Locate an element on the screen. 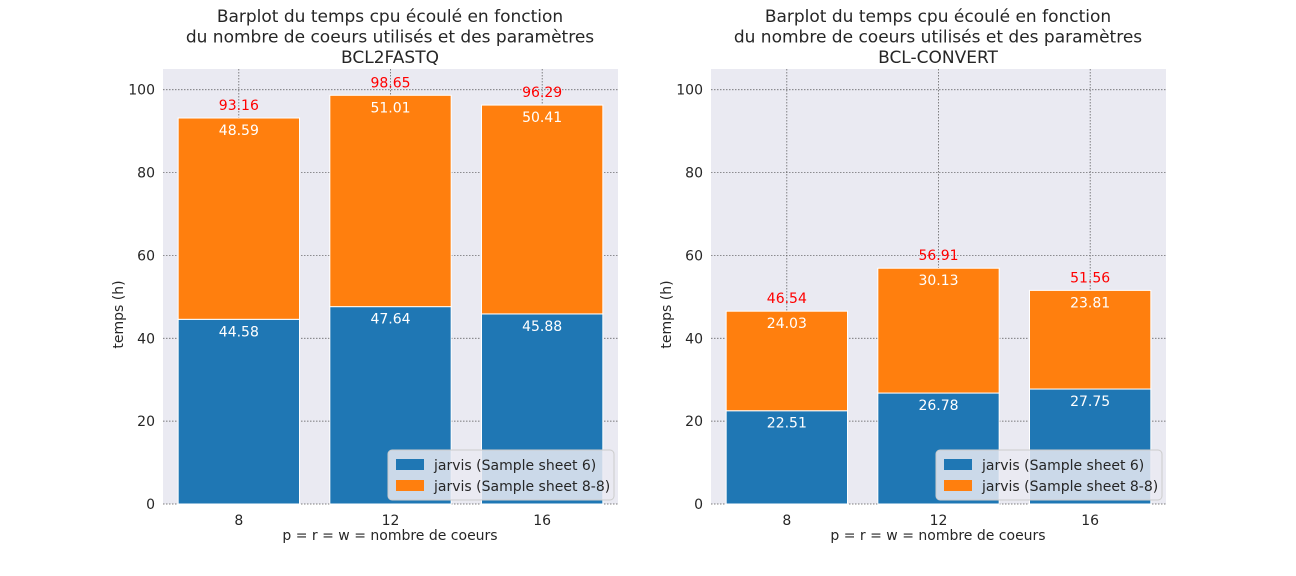 This screenshot has height=576, width=1296. chart-title-line: BCL2FASTQ is located at coordinates (390, 58).